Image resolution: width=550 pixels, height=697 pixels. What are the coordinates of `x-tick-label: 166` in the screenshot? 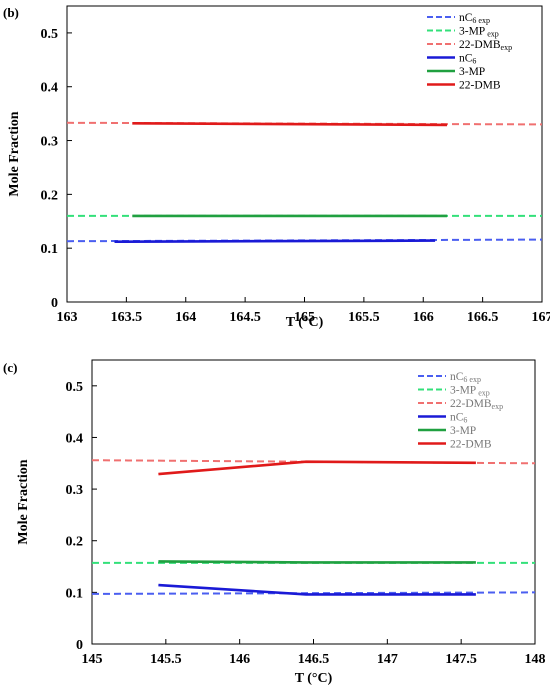 It's located at (423, 317).